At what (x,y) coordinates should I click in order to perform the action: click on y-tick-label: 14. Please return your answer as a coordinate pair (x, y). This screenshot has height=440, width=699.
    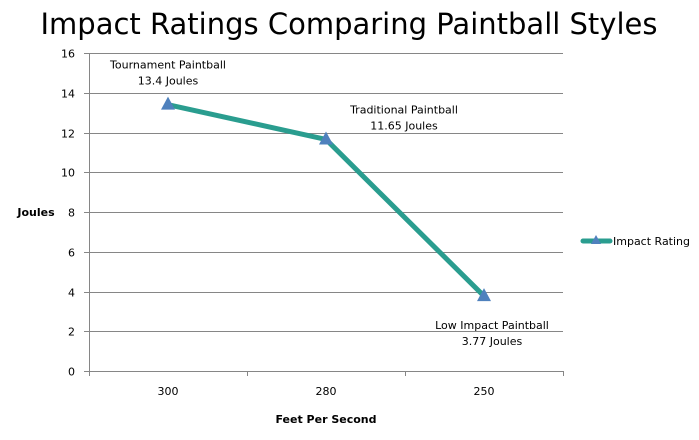
    Looking at the image, I should click on (68, 94).